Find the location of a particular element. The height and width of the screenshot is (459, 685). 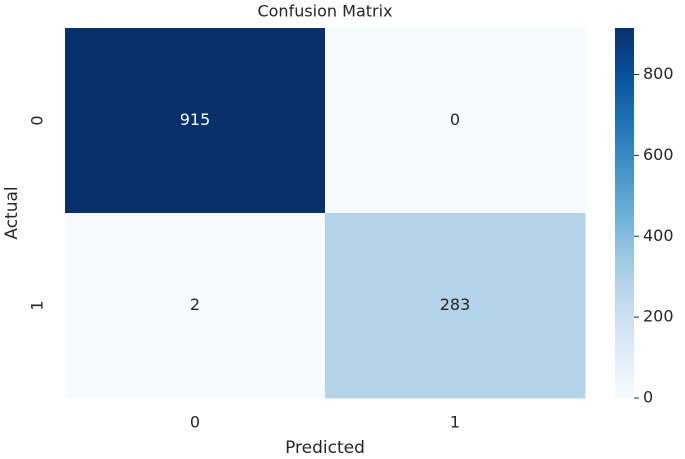

y-tick-label: 0 is located at coordinates (37, 120).